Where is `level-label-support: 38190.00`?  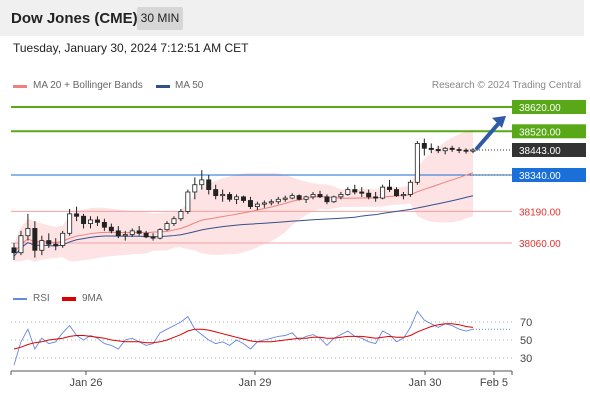 level-label-support: 38190.00 is located at coordinates (540, 212).